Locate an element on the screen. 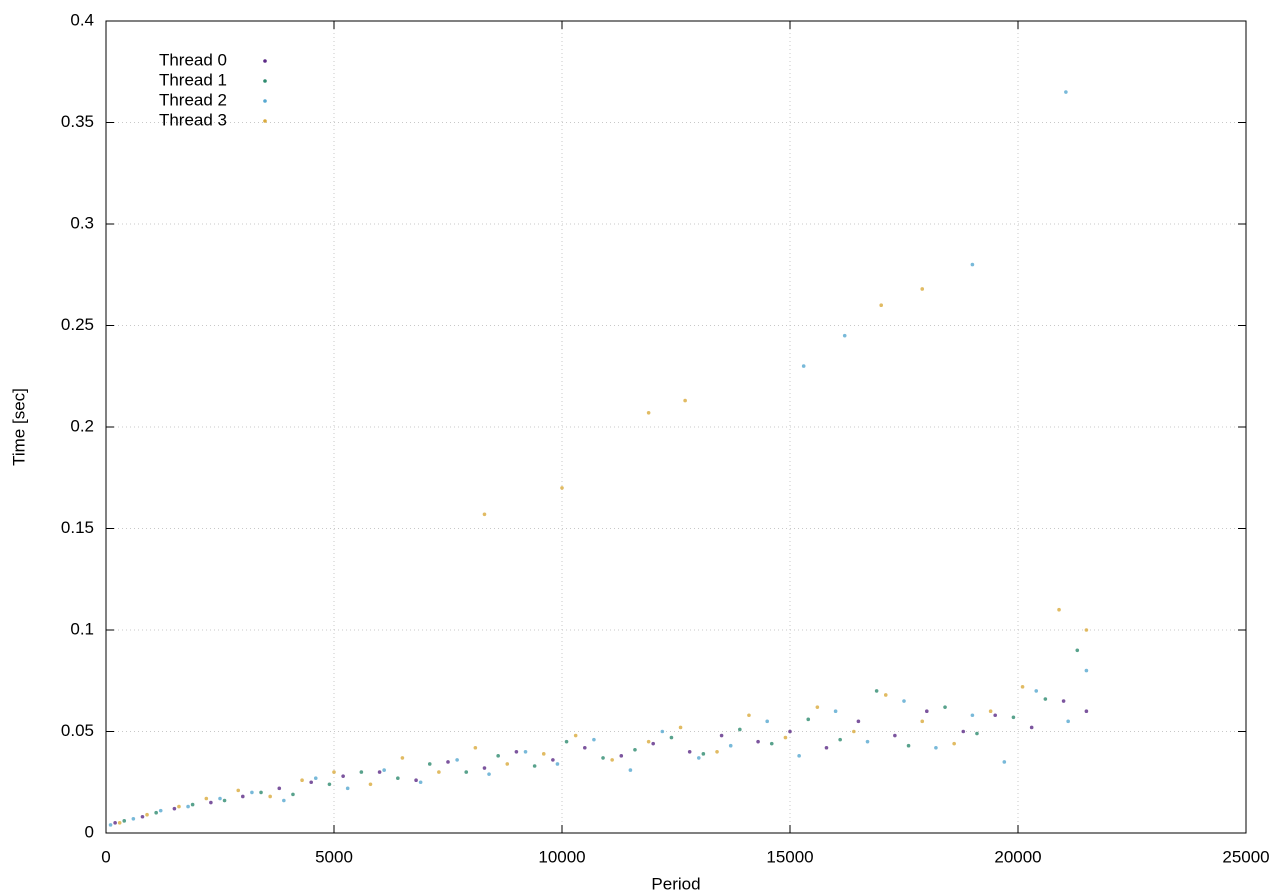  x-tick-label: 15000 is located at coordinates (789, 856).